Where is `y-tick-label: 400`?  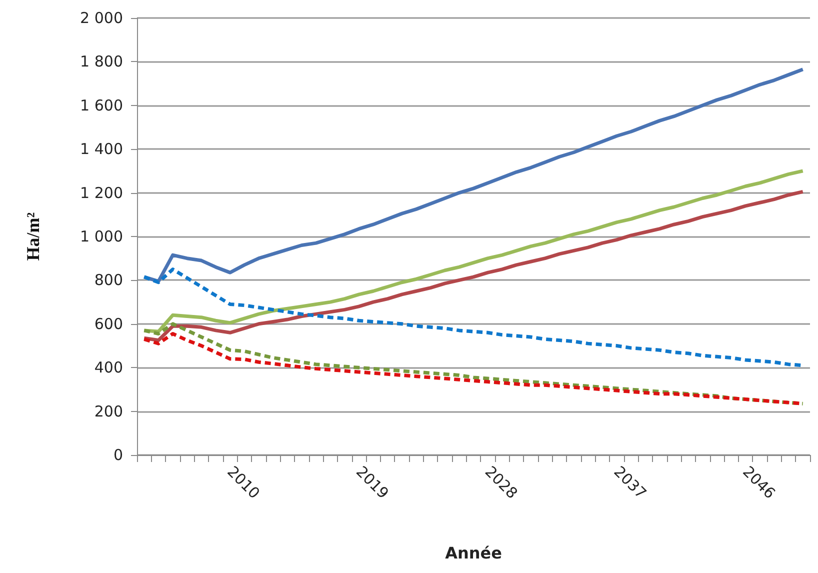 y-tick-label: 400 is located at coordinates (108, 367).